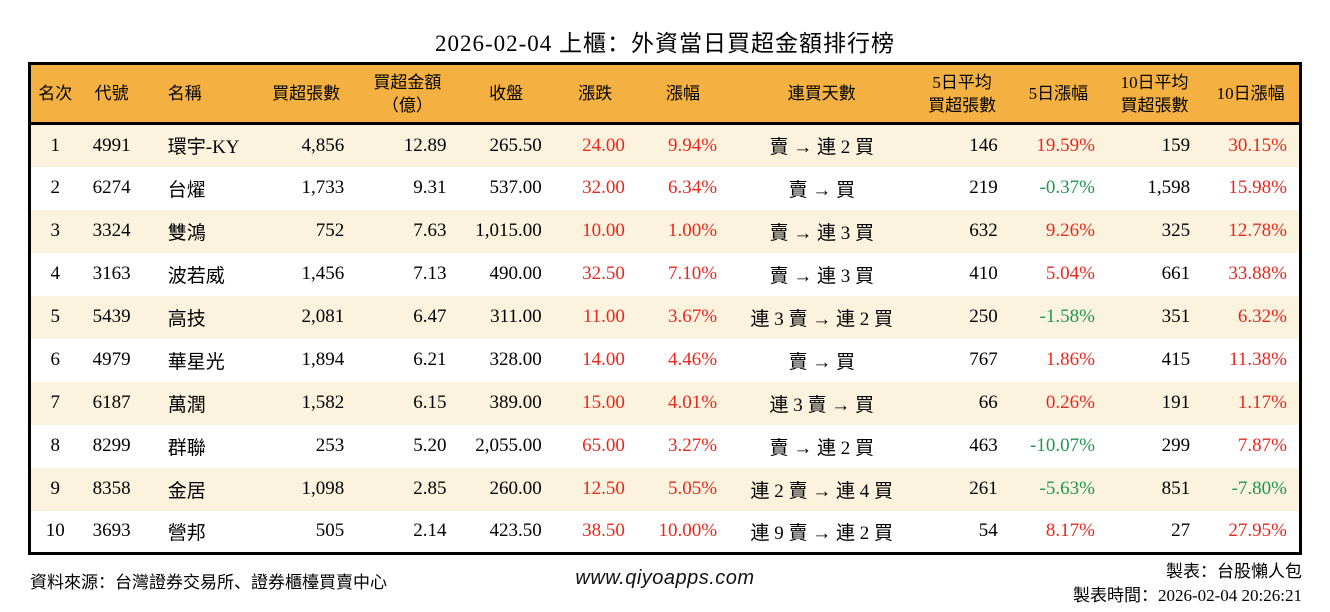  What do you see at coordinates (111, 445) in the screenshot?
I see `cell-code: 8299` at bounding box center [111, 445].